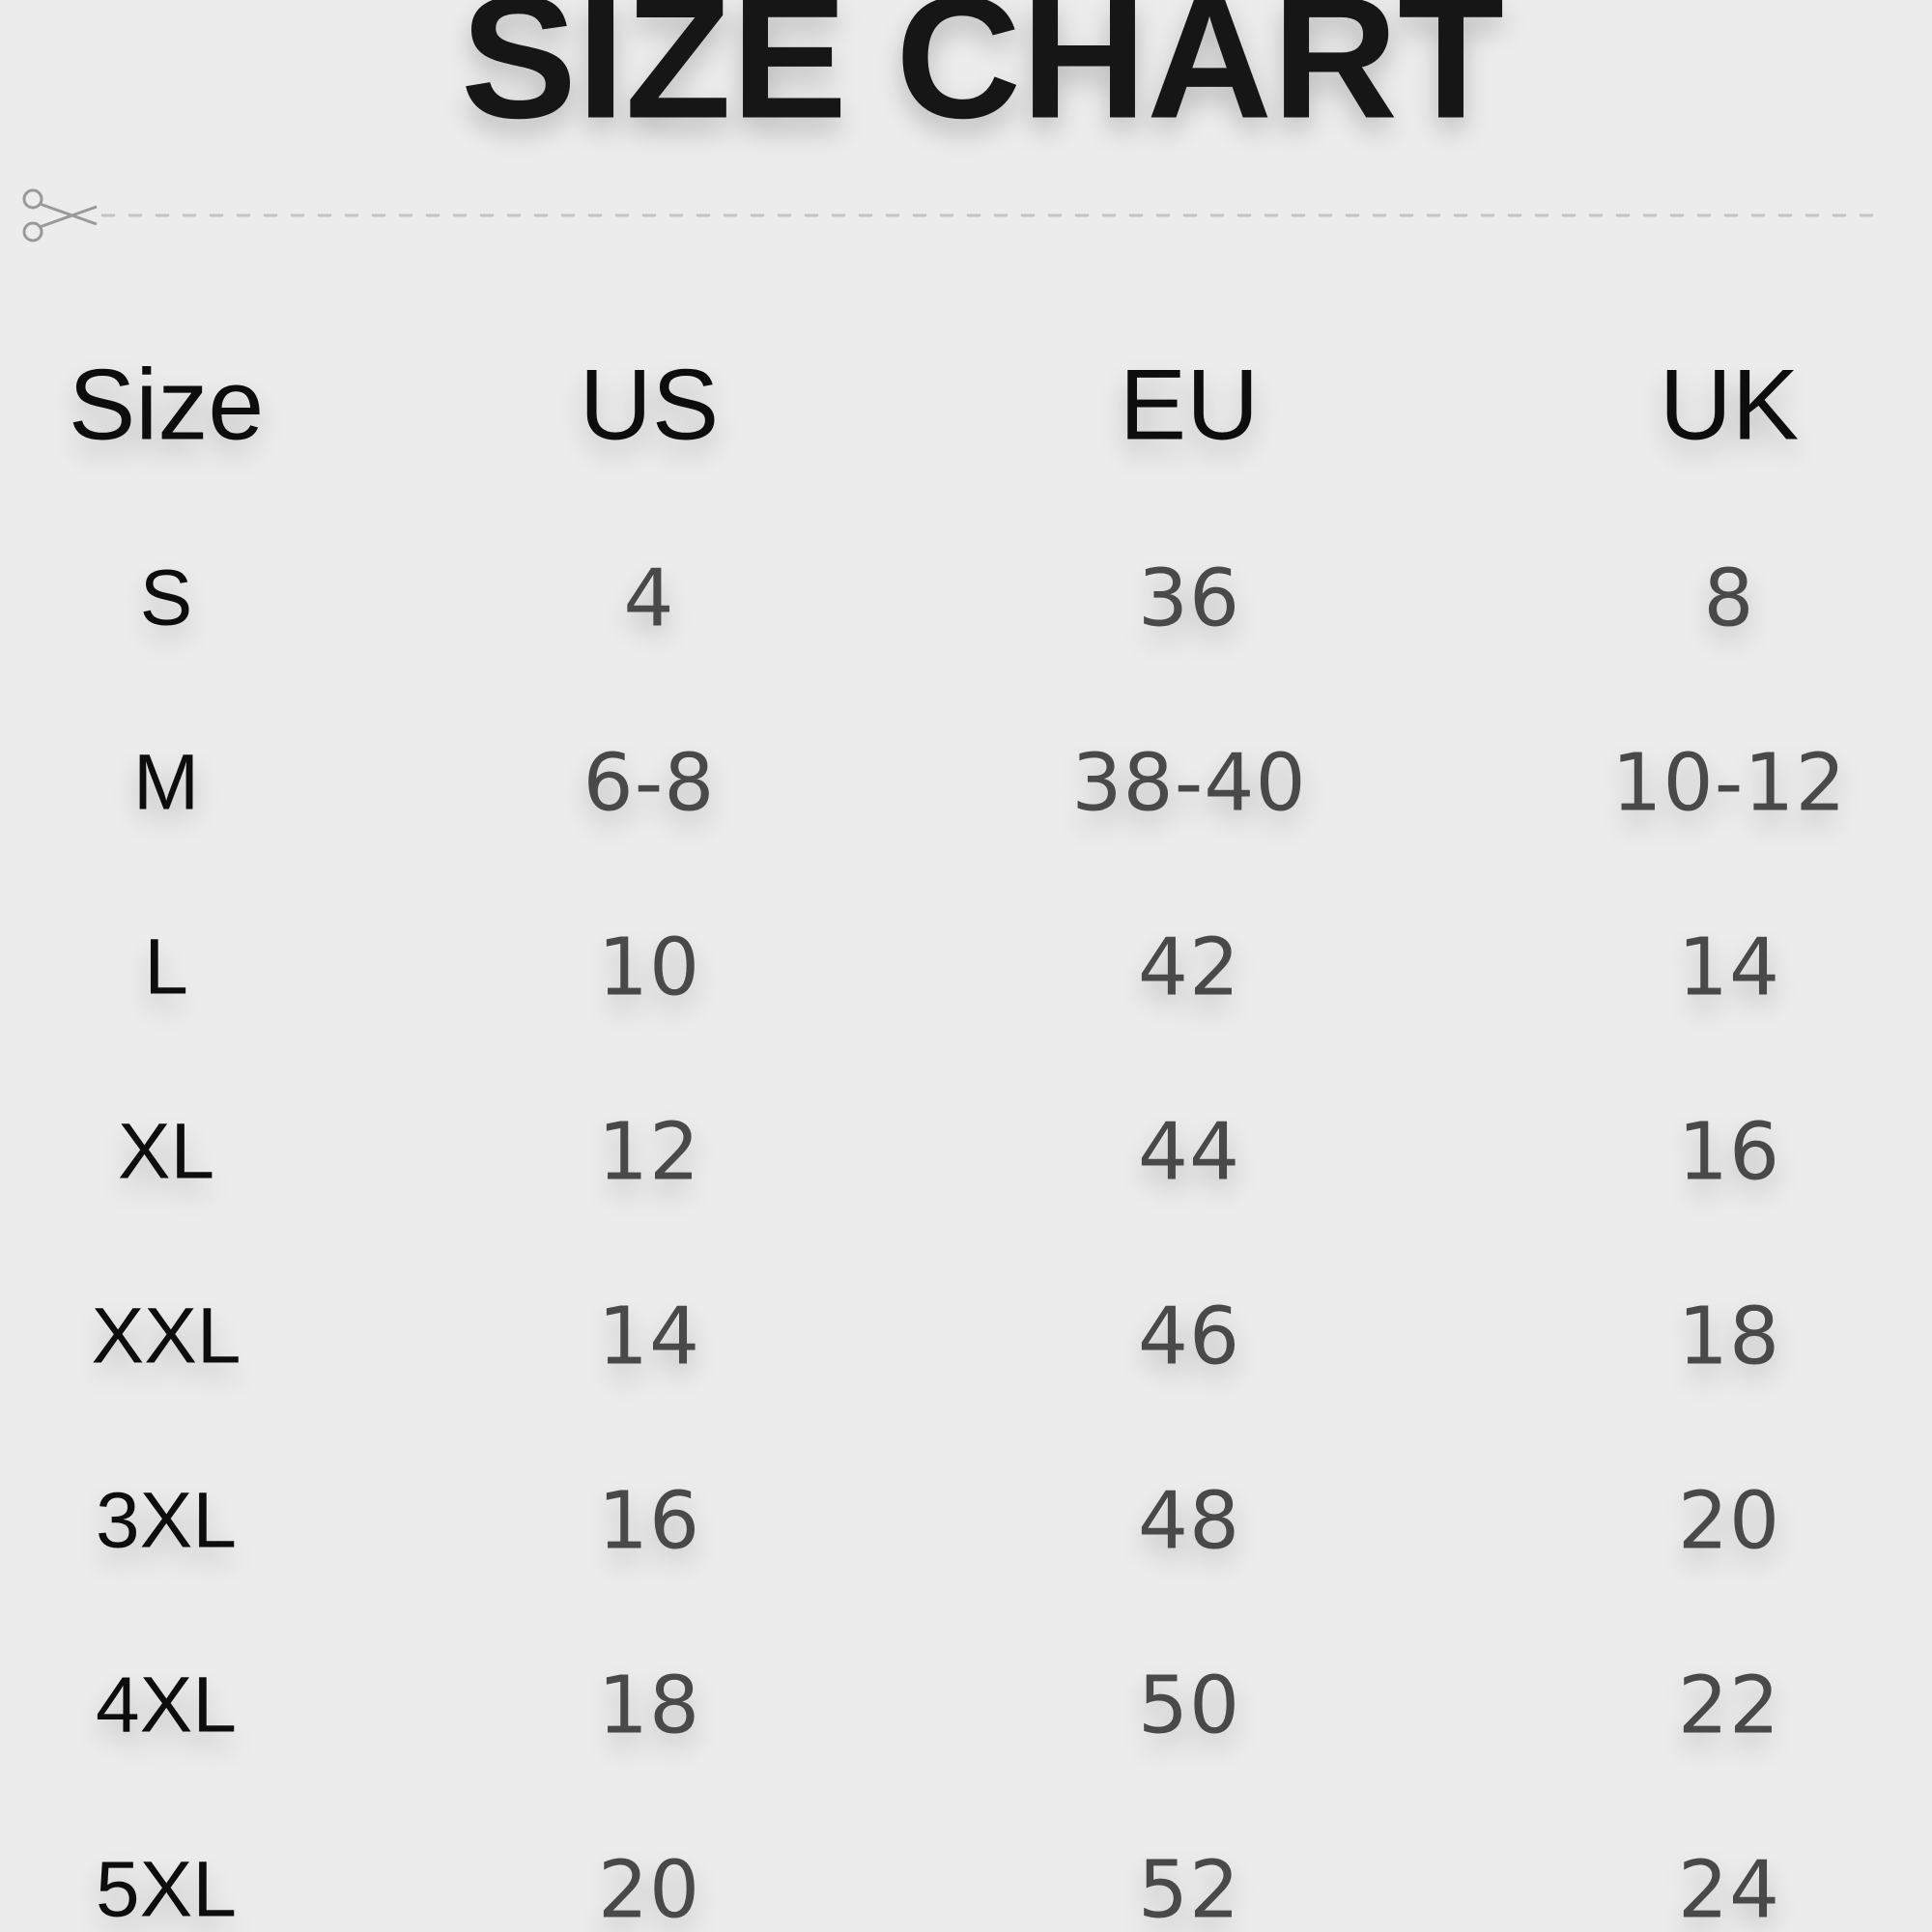  What do you see at coordinates (166, 405) in the screenshot?
I see `column-header: Size` at bounding box center [166, 405].